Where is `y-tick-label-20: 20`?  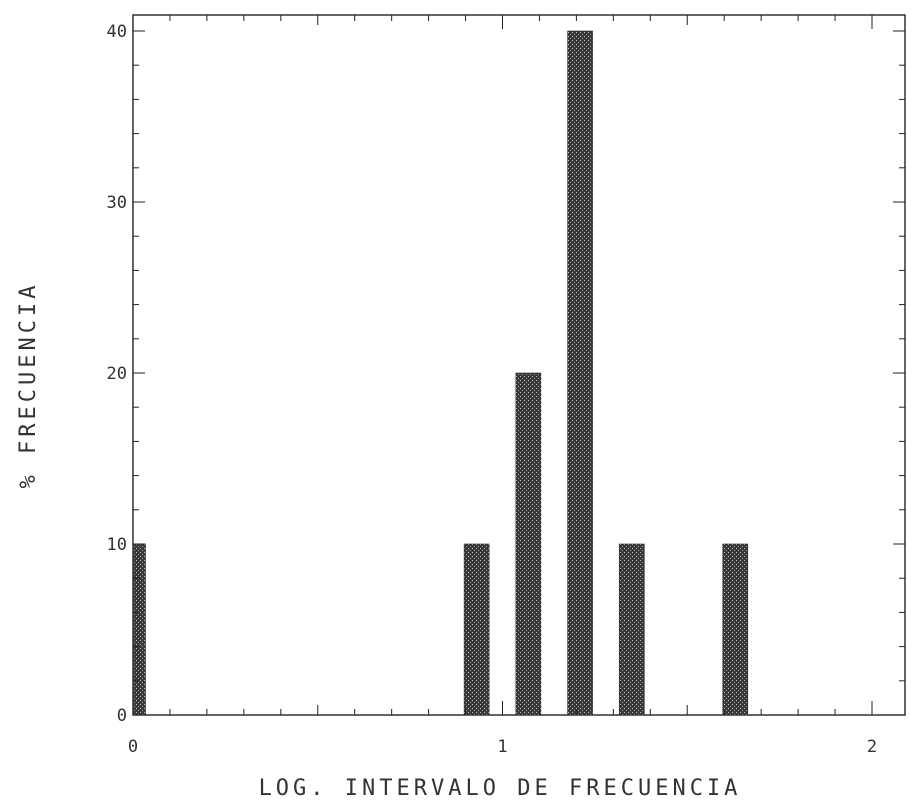 y-tick-label-20: 20 is located at coordinates (117, 374).